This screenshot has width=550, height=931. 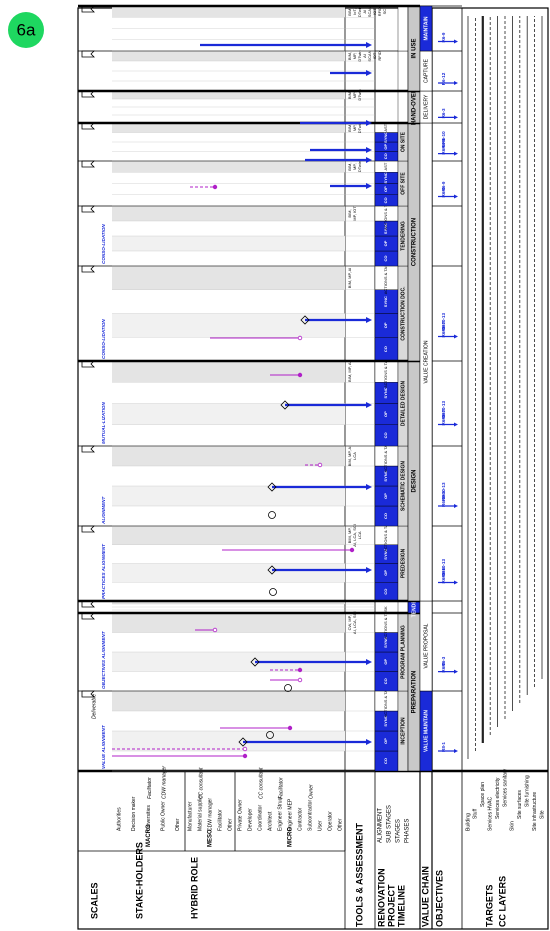 I want to click on cc-layer: Services electricity, so click(x=498, y=798).